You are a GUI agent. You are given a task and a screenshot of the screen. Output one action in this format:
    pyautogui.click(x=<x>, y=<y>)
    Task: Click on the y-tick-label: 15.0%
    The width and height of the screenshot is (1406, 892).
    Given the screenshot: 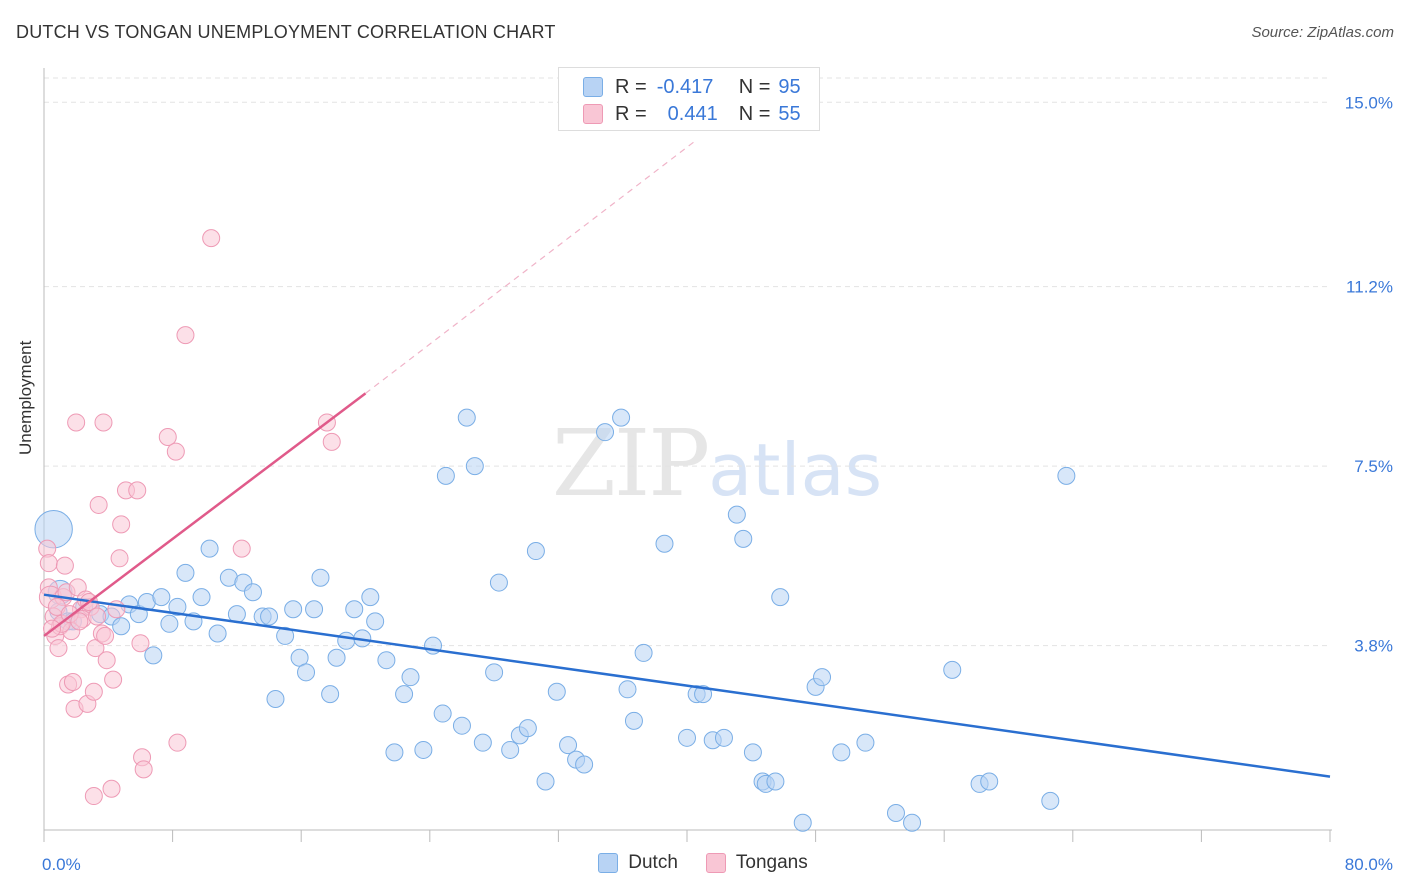 What is the action you would take?
    pyautogui.click(x=1369, y=102)
    